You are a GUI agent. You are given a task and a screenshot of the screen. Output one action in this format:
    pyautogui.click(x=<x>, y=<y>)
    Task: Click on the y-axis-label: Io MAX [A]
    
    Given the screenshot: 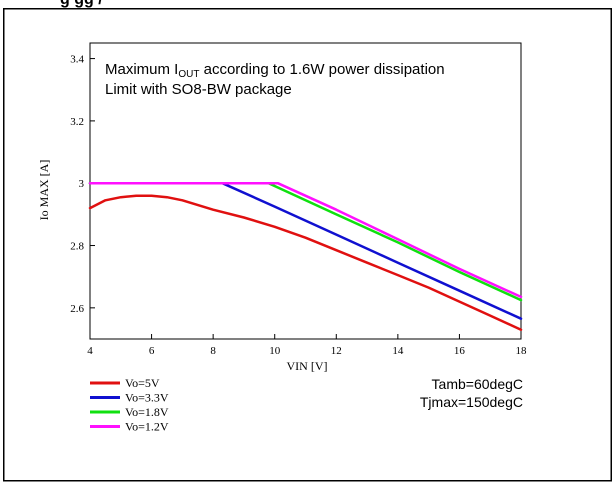 What is the action you would take?
    pyautogui.click(x=44, y=190)
    